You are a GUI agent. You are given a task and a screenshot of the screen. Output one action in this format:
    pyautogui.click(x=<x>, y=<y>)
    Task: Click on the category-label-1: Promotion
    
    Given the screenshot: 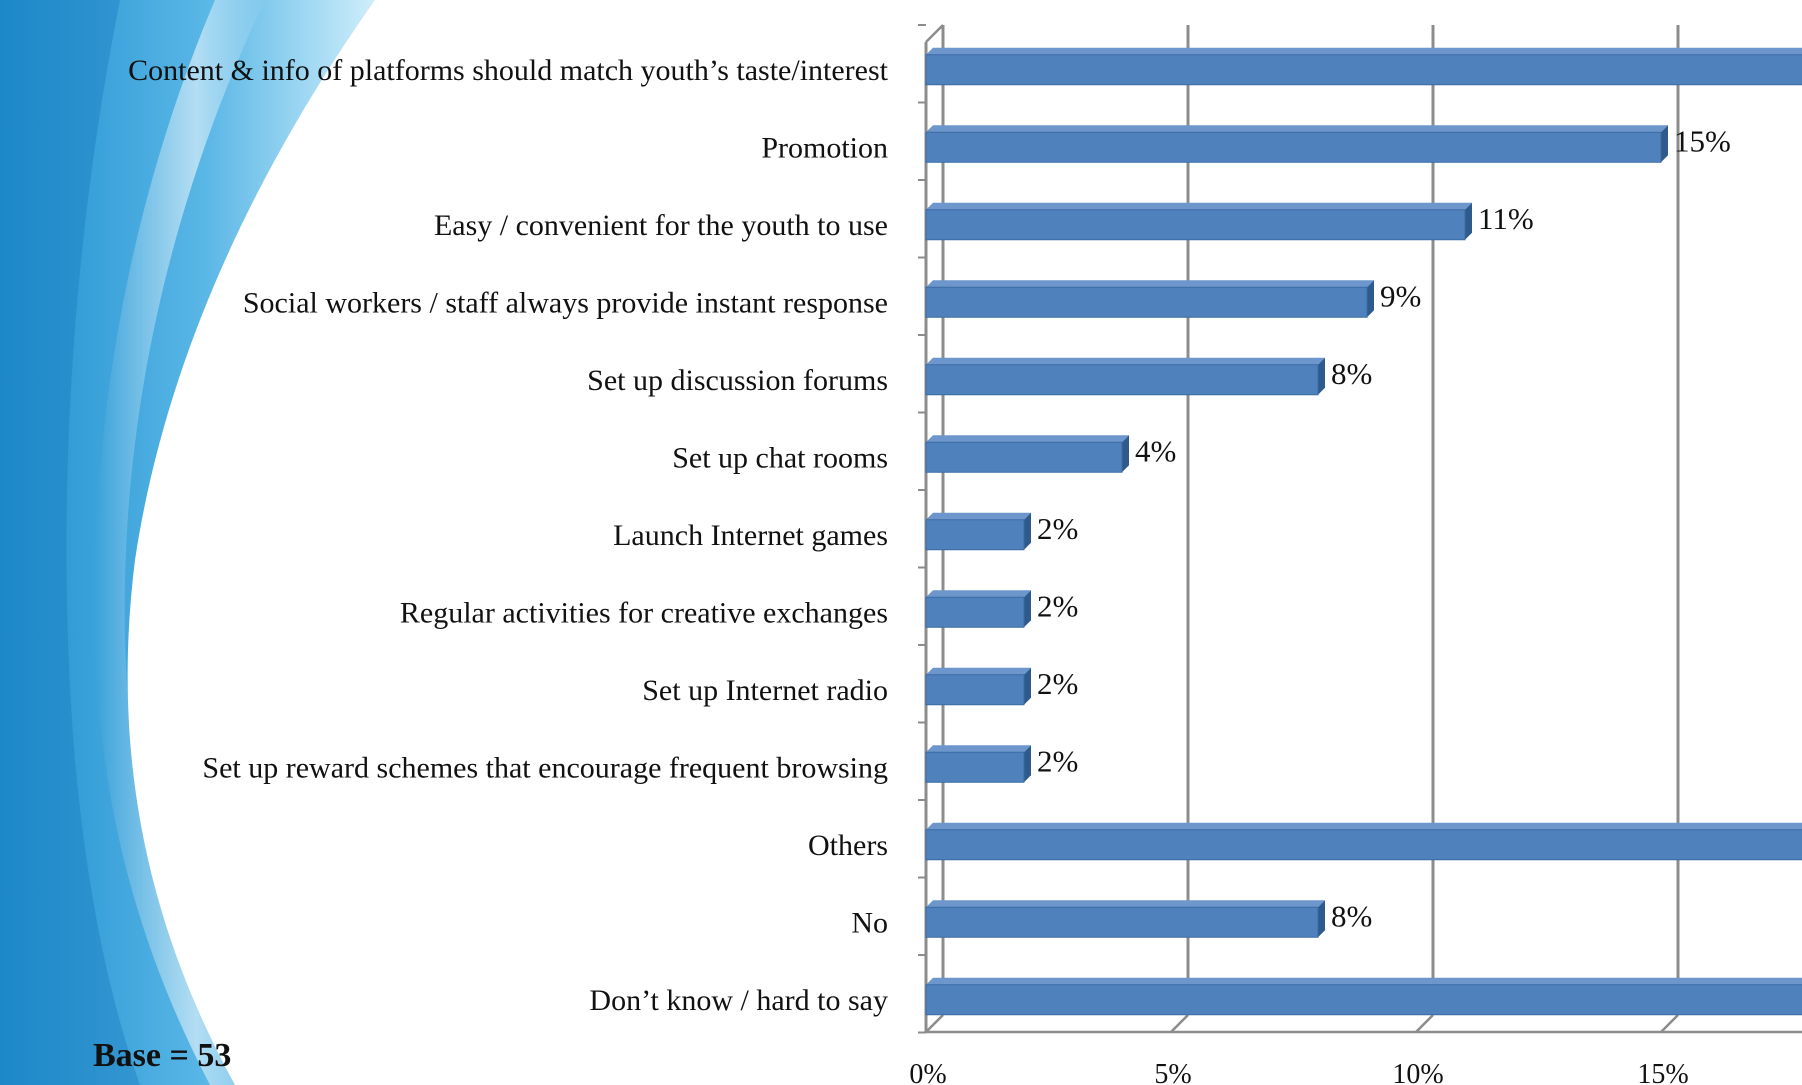 What is the action you would take?
    pyautogui.click(x=824, y=147)
    